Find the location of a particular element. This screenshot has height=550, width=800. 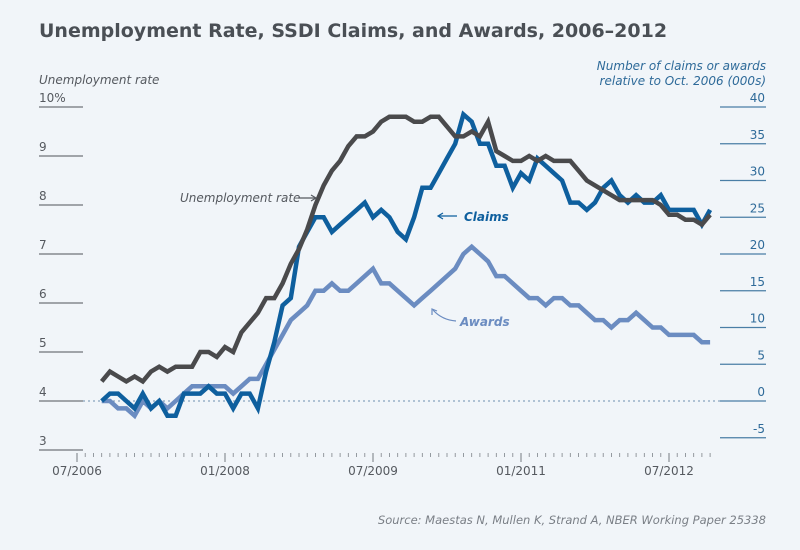

left-axis-tick-label: 6 is located at coordinates (43, 294).